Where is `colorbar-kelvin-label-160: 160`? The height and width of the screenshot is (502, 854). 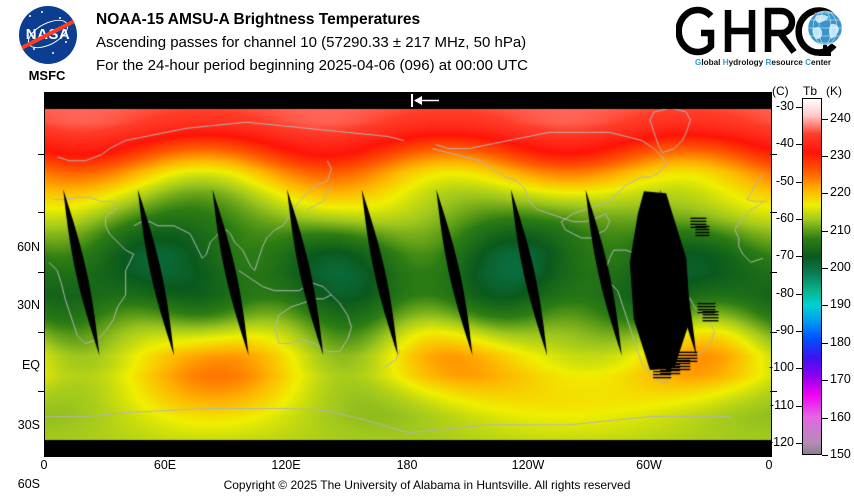 colorbar-kelvin-label-160: 160 is located at coordinates (840, 416).